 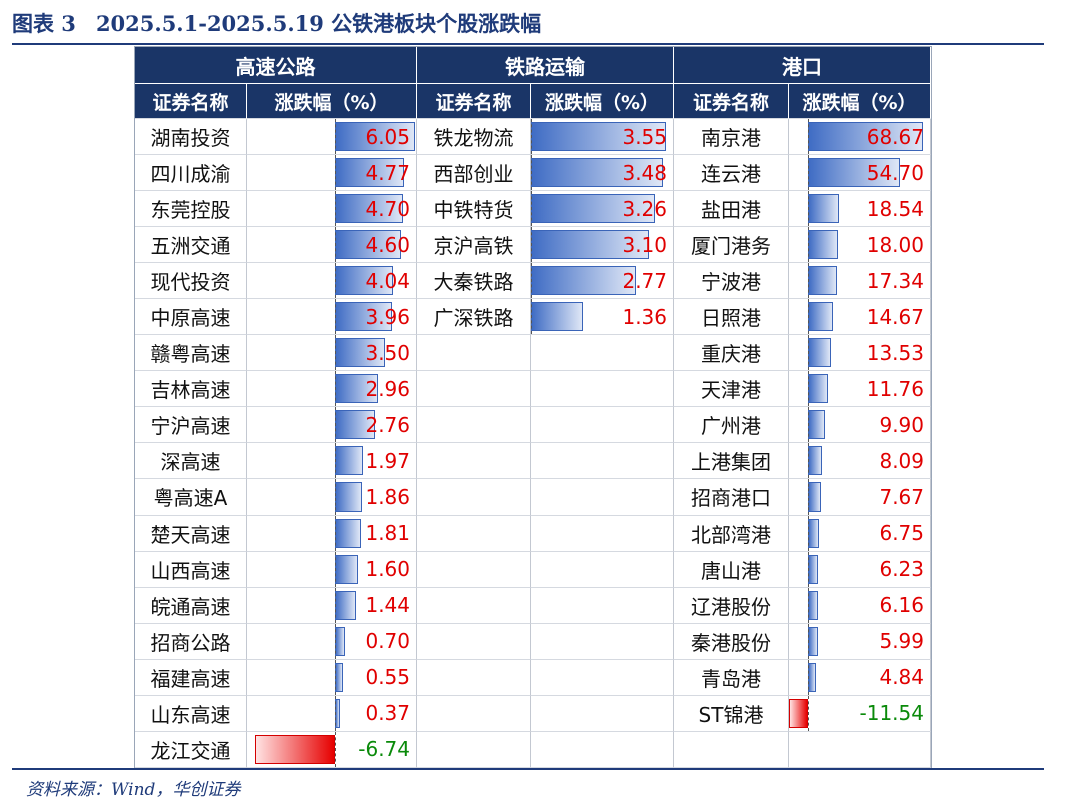 What do you see at coordinates (191, 713) in the screenshot?
I see `stock-name: 山东高速` at bounding box center [191, 713].